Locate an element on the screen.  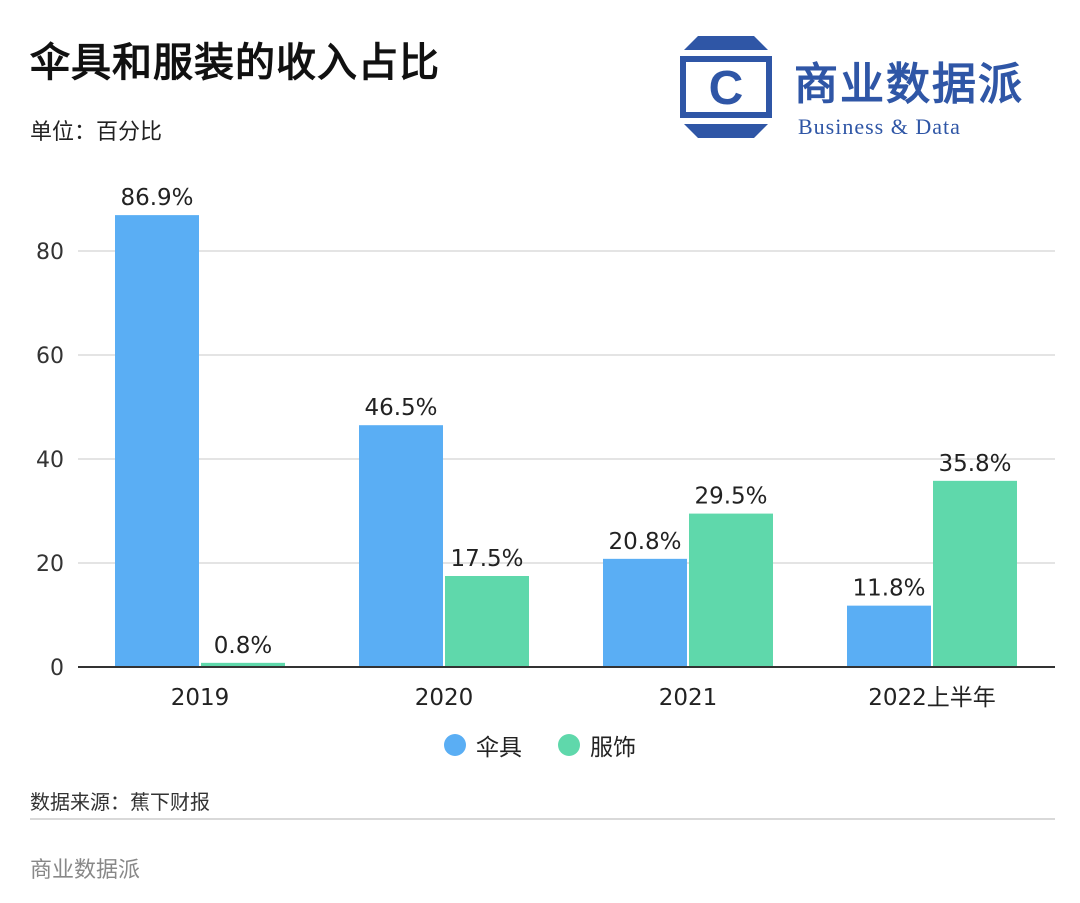
legend-dot-umbrella is located at coordinates (455, 745).